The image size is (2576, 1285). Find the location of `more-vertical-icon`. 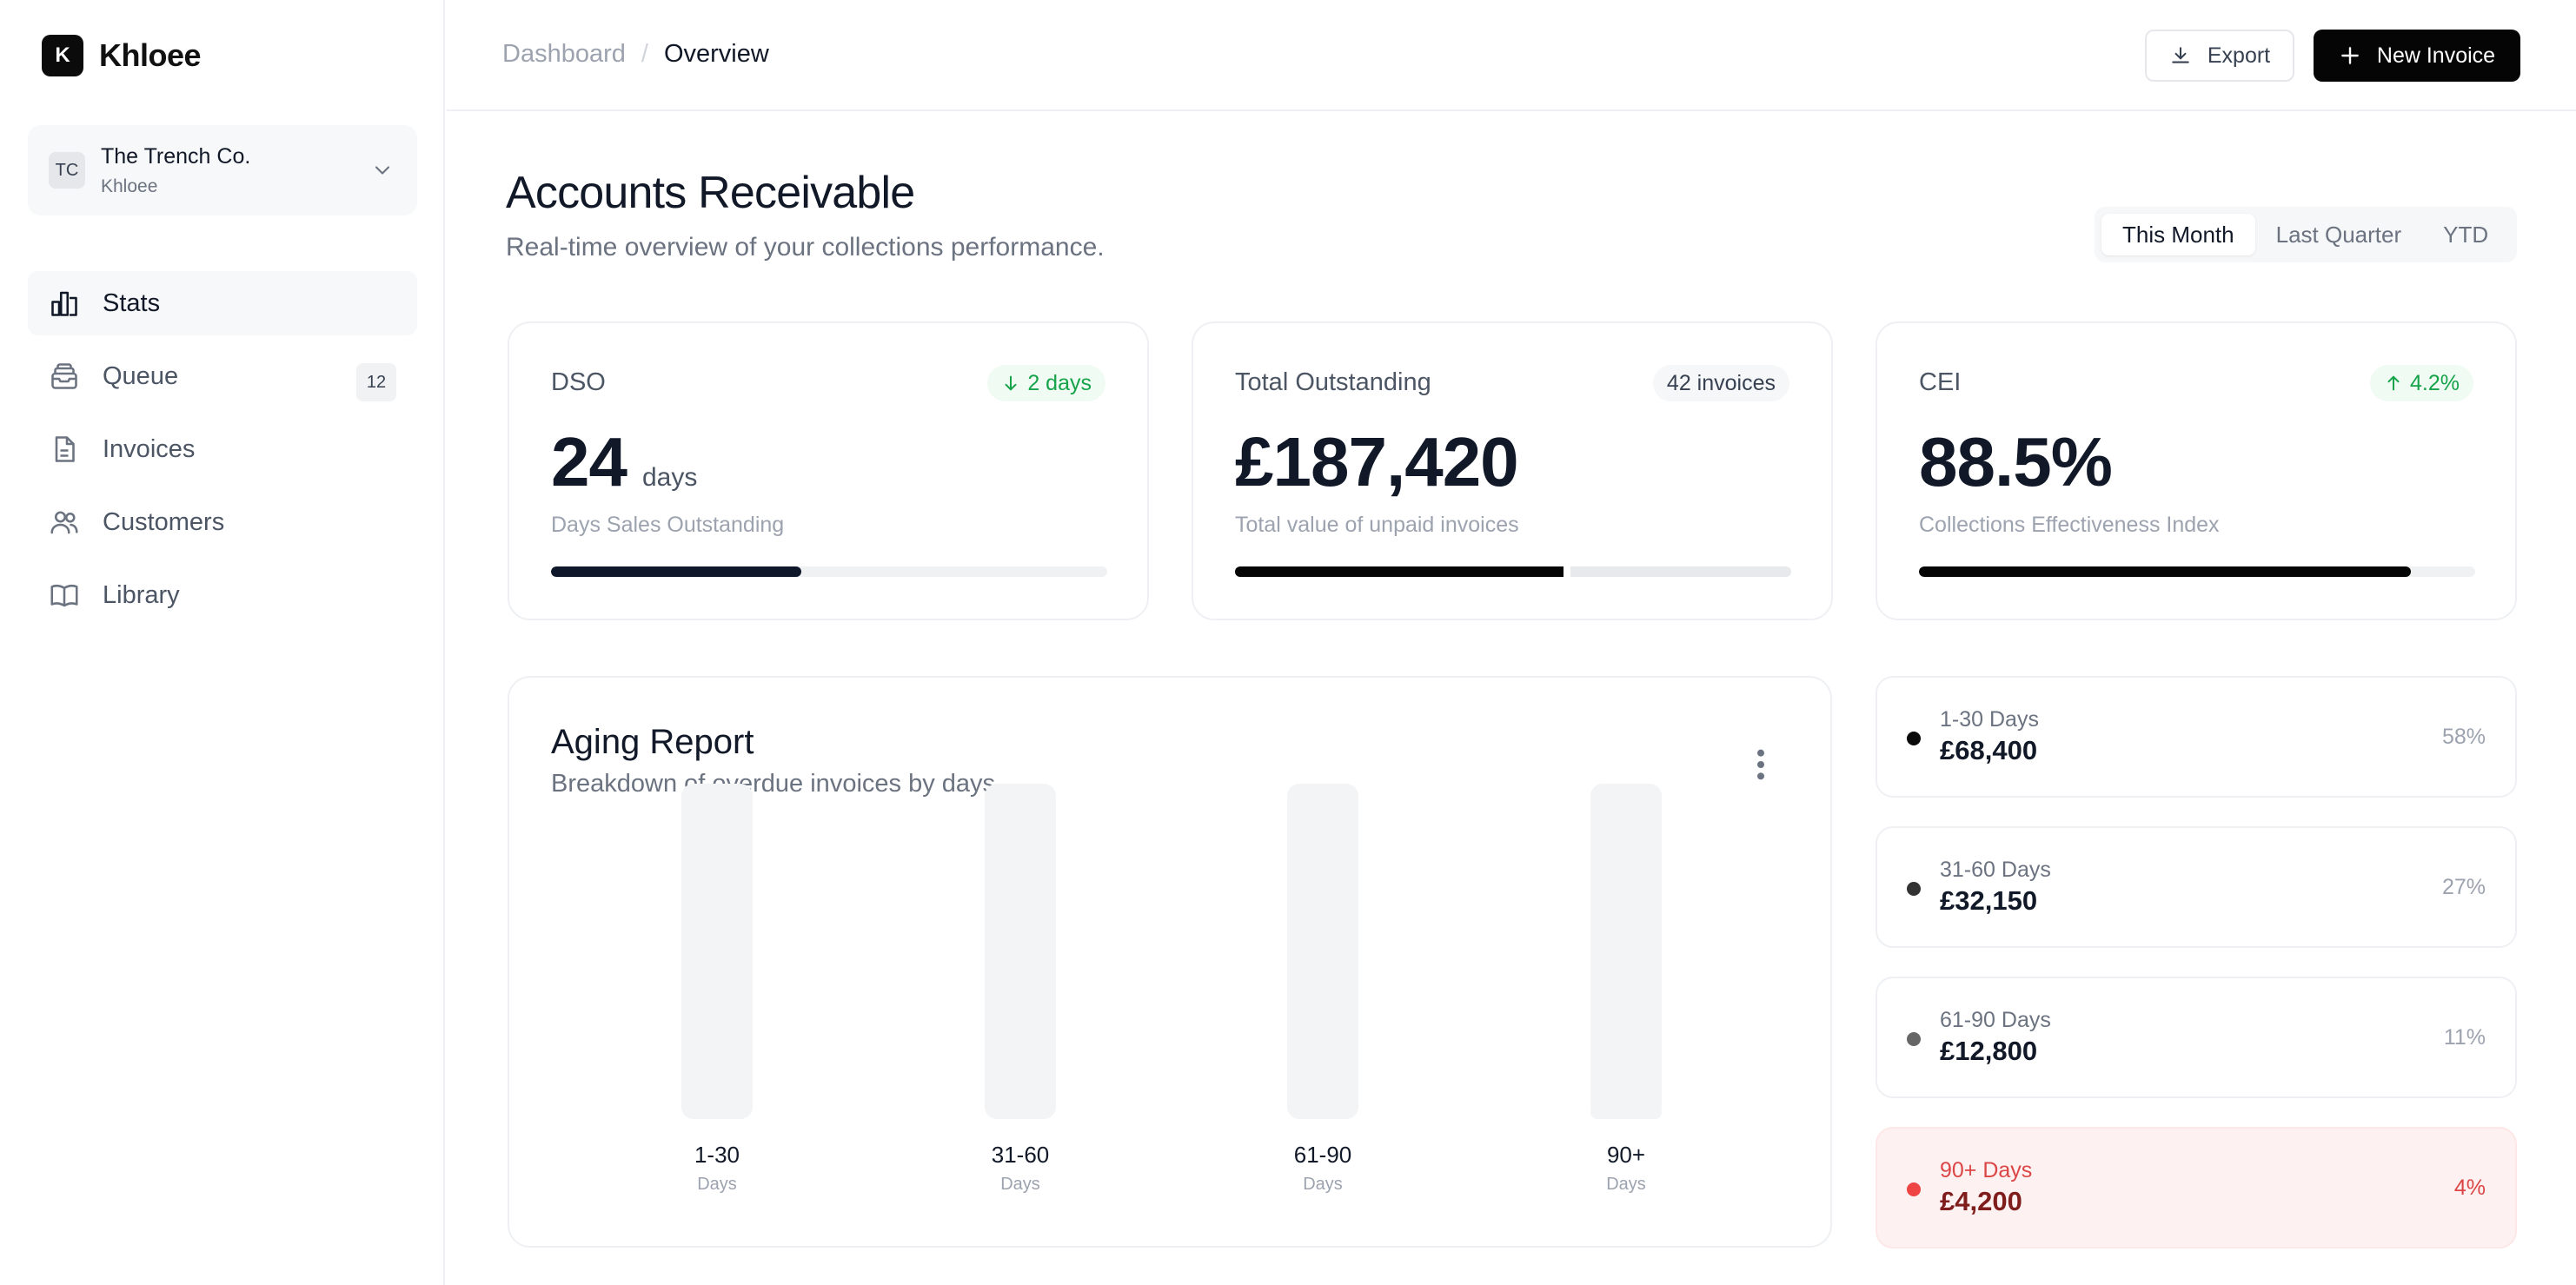

more-vertical-icon is located at coordinates (1761, 764).